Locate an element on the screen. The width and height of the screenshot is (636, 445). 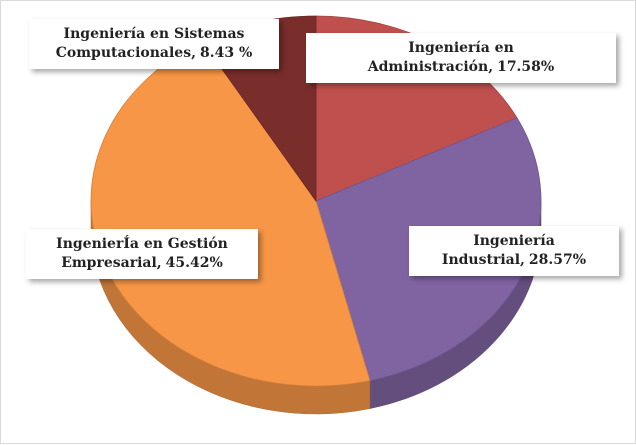
slice-category: Ingeniería en Sistemas Computacionales, is located at coordinates (150, 43).